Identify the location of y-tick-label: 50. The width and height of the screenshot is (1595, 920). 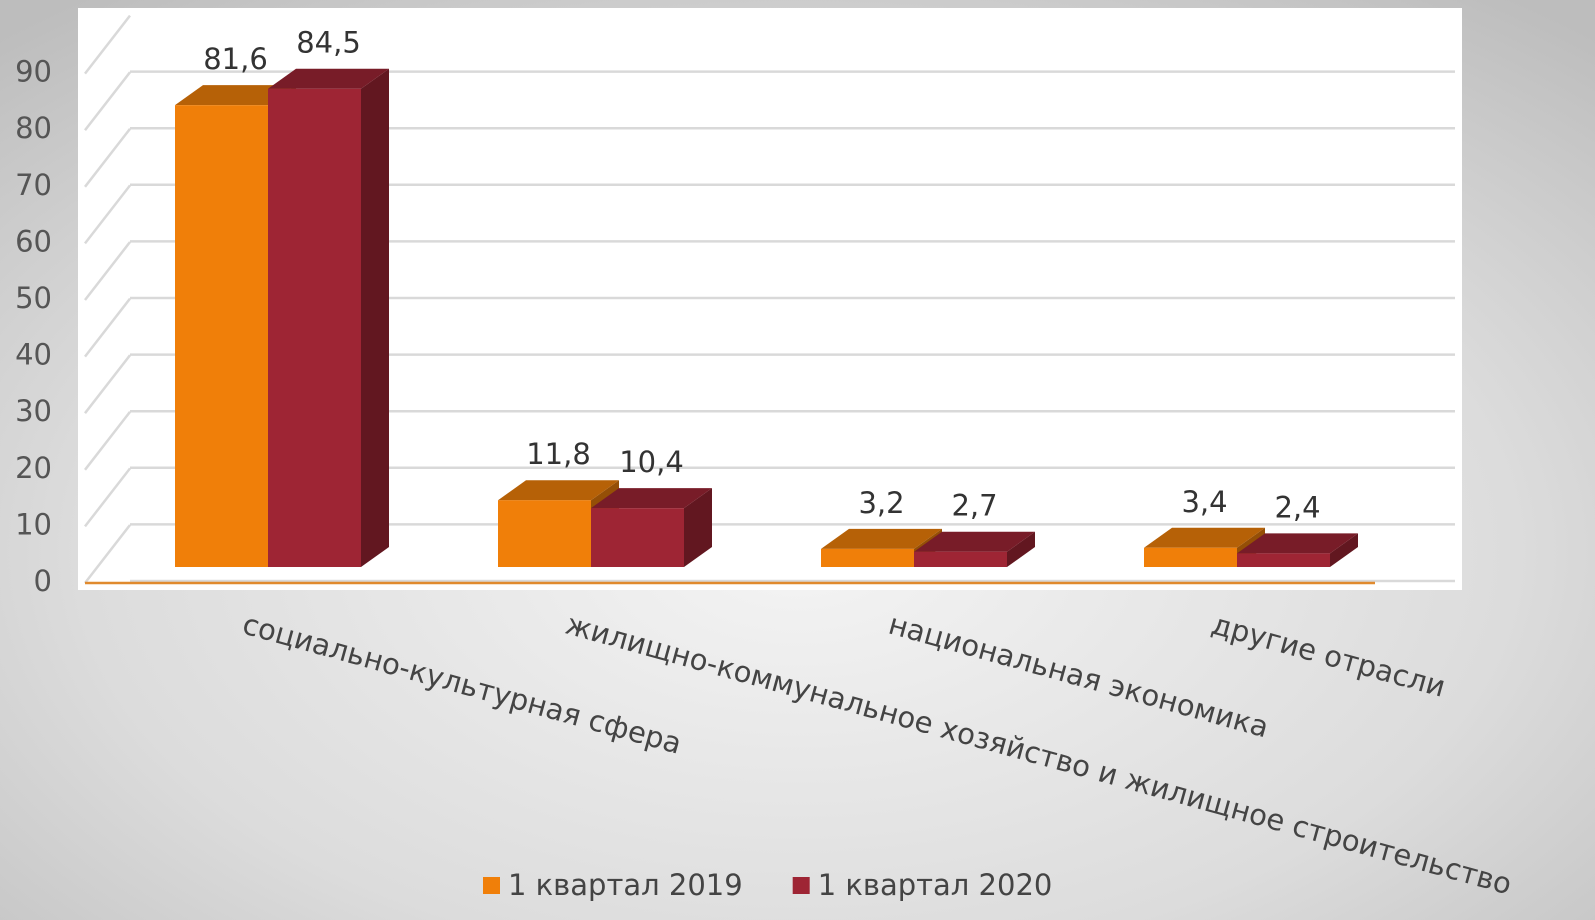
(33, 298).